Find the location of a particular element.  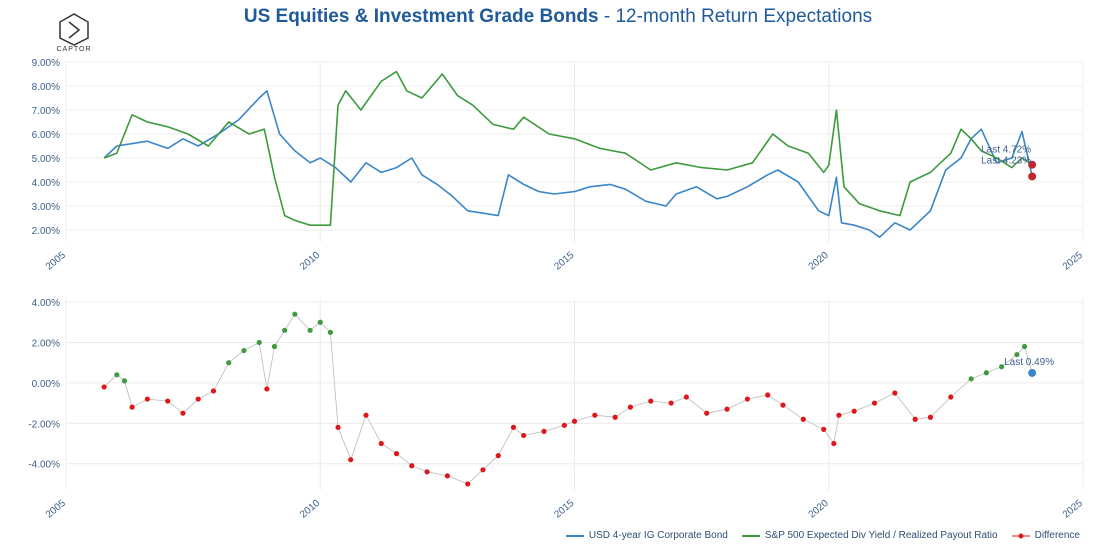

captor-logo: CAPTOR is located at coordinates (74, 35).